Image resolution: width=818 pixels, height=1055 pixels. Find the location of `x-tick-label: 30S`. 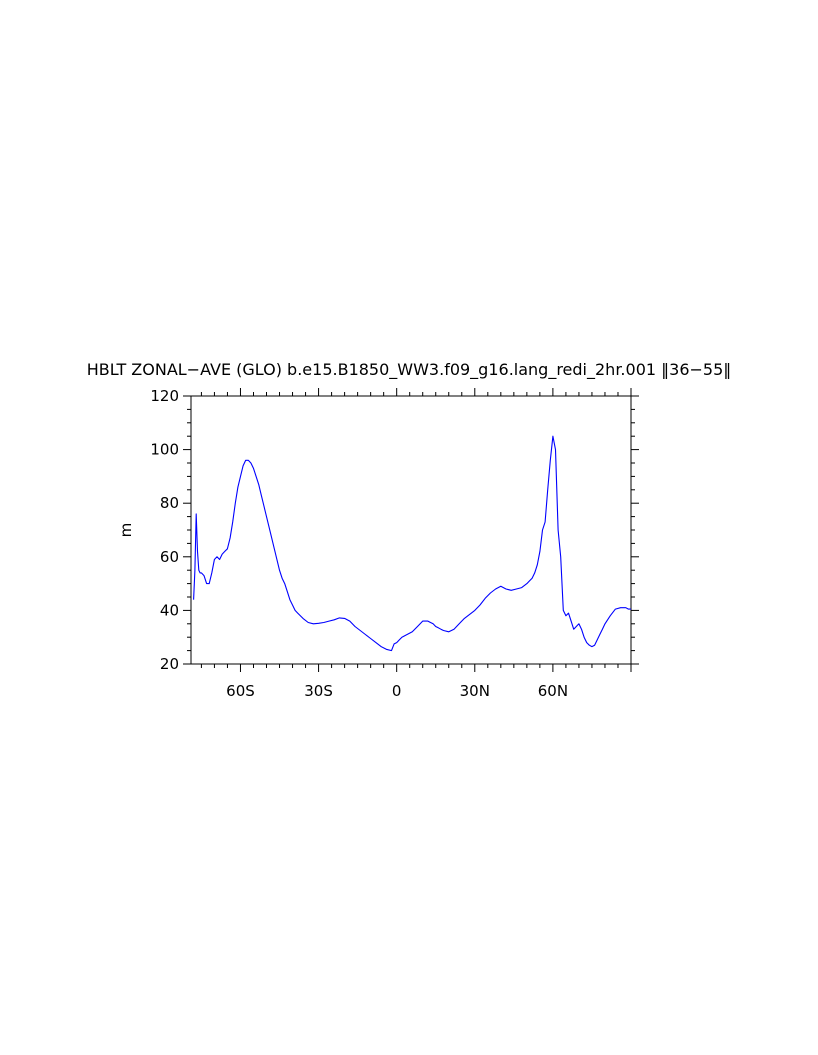

x-tick-label: 30S is located at coordinates (318, 691).